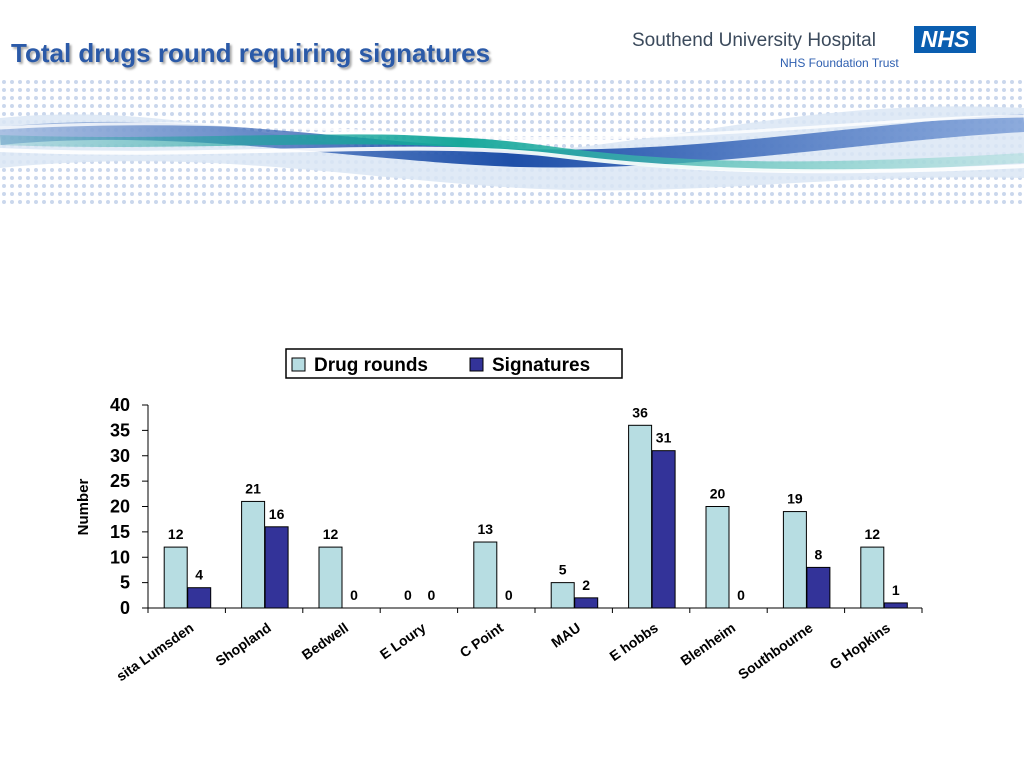 The image size is (1024, 768). I want to click on data-label-drug-rounds: 13, so click(486, 529).